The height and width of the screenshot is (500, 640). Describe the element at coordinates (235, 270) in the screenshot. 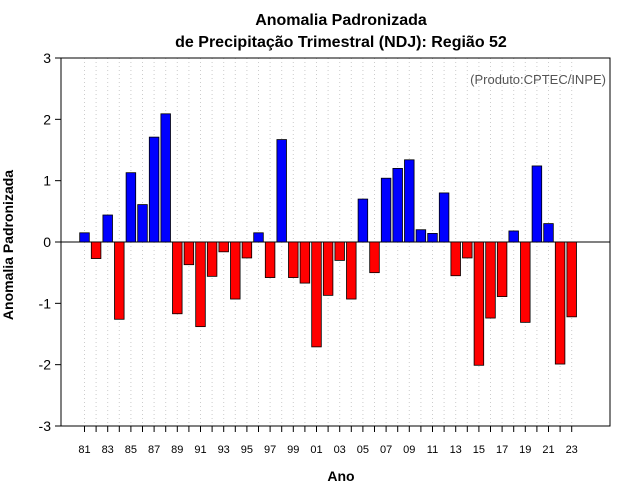

I see `bar-1994` at that location.